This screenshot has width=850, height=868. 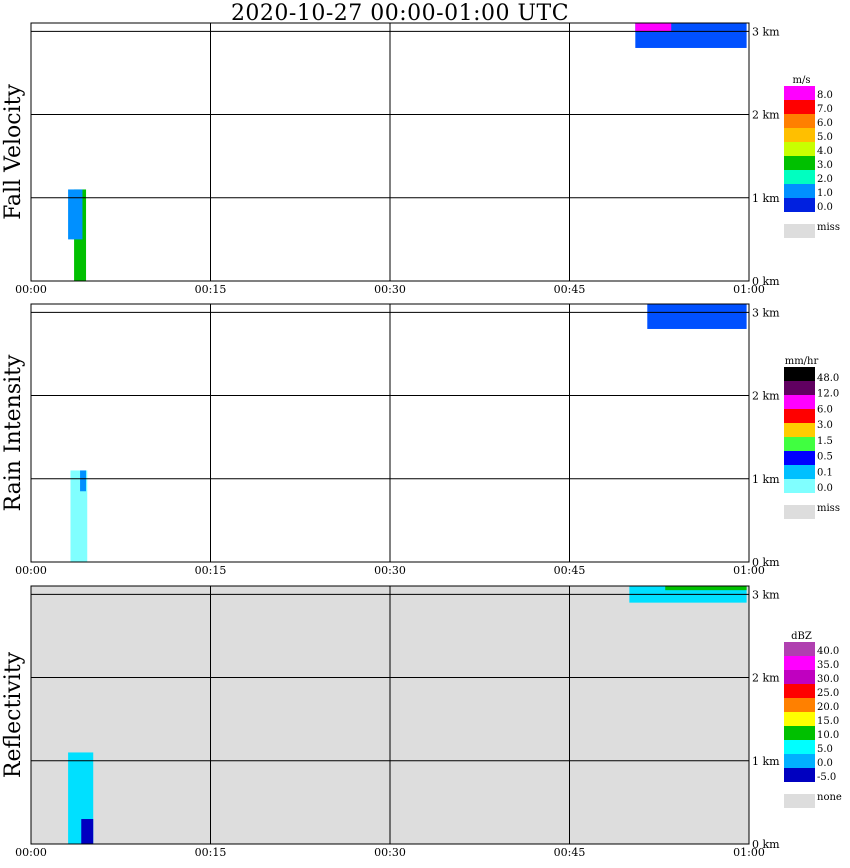 I want to click on y-axis-label: Fall Velocity, so click(x=13, y=152).